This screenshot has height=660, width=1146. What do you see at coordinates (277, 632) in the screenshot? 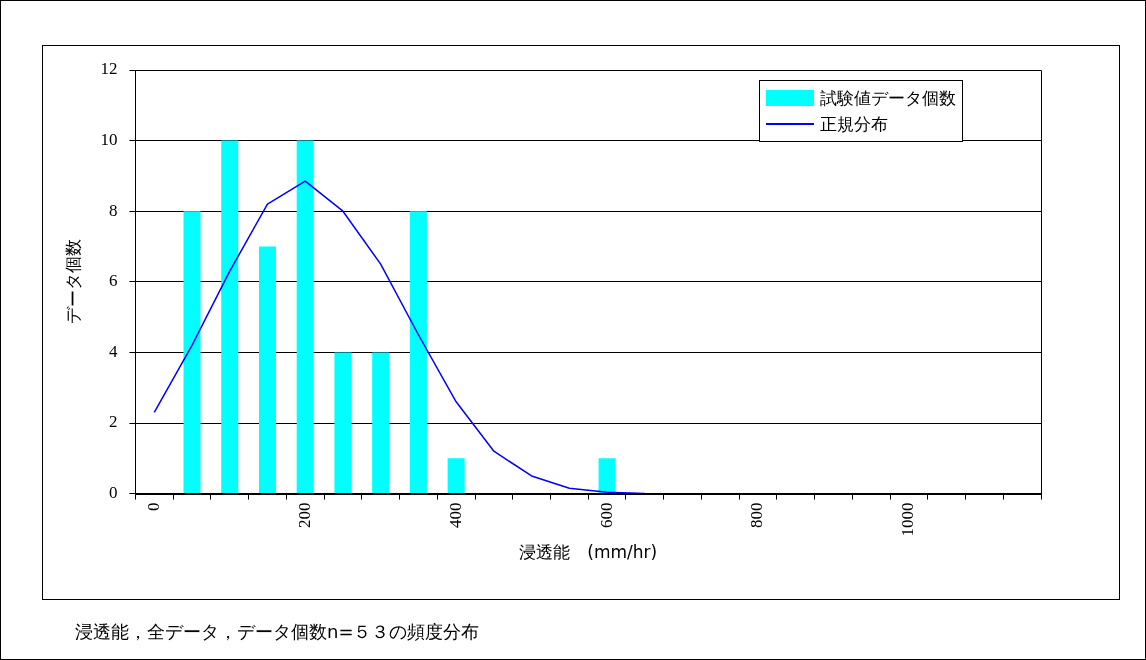
I see `text: 浸透能，全データ，データ個数n=５３の頻度分布` at bounding box center [277, 632].